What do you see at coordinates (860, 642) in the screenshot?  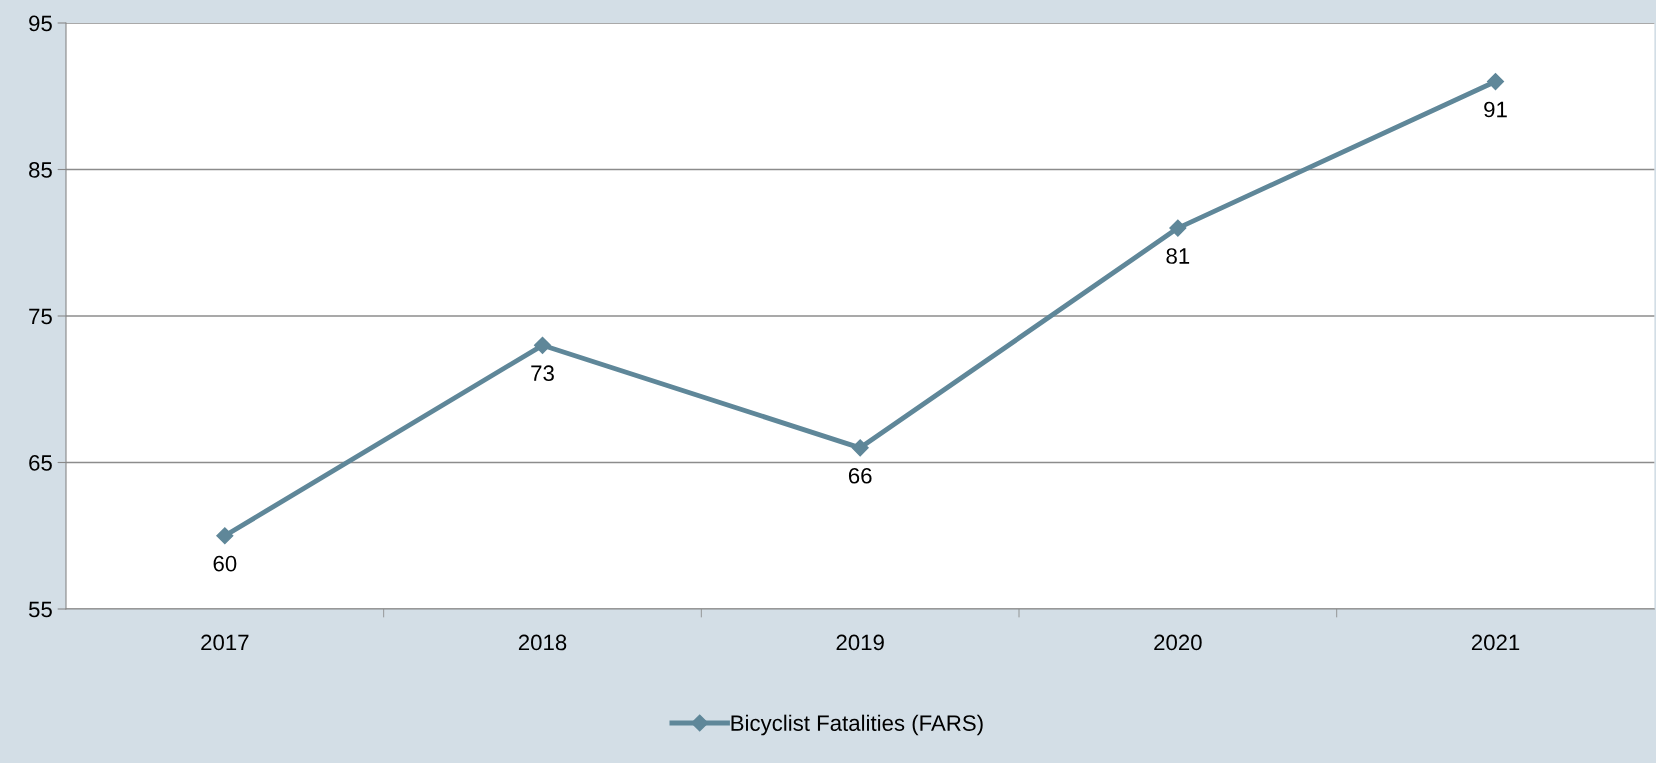 I see `x-tick-label: 2019` at bounding box center [860, 642].